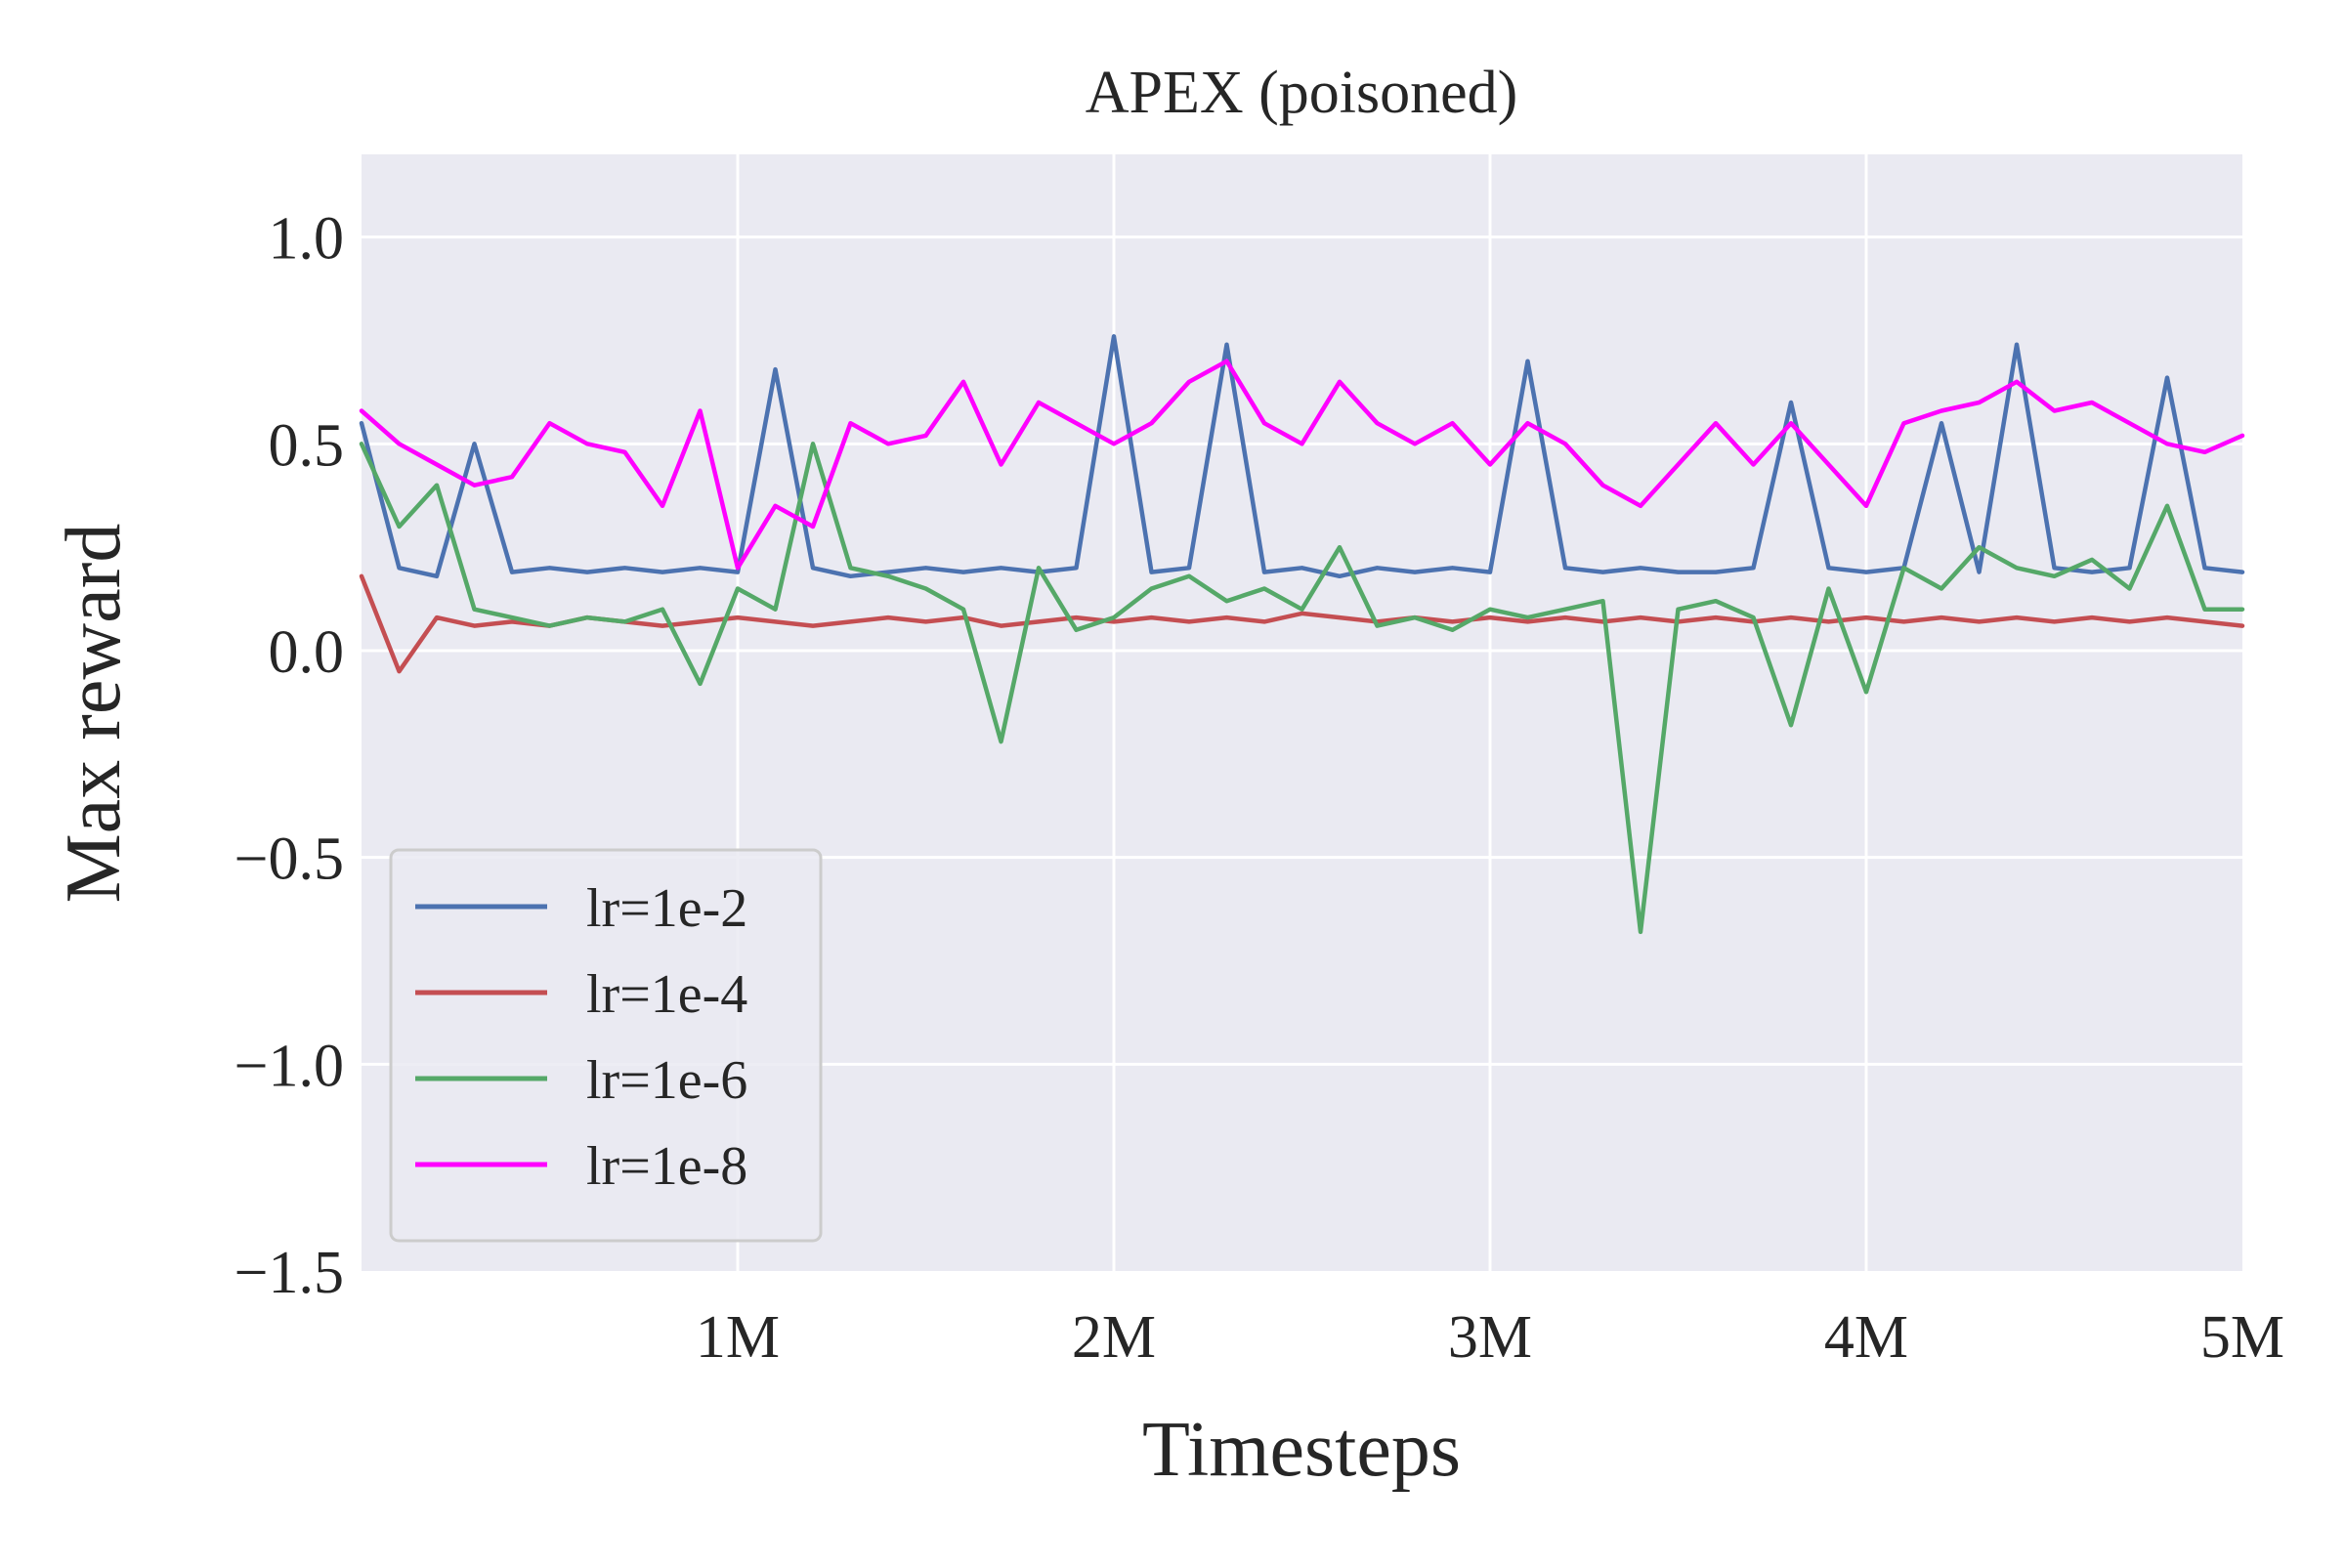 The width and height of the screenshot is (2345, 1568). Describe the element at coordinates (307, 445) in the screenshot. I see `y-tick-label: 0.5` at that location.